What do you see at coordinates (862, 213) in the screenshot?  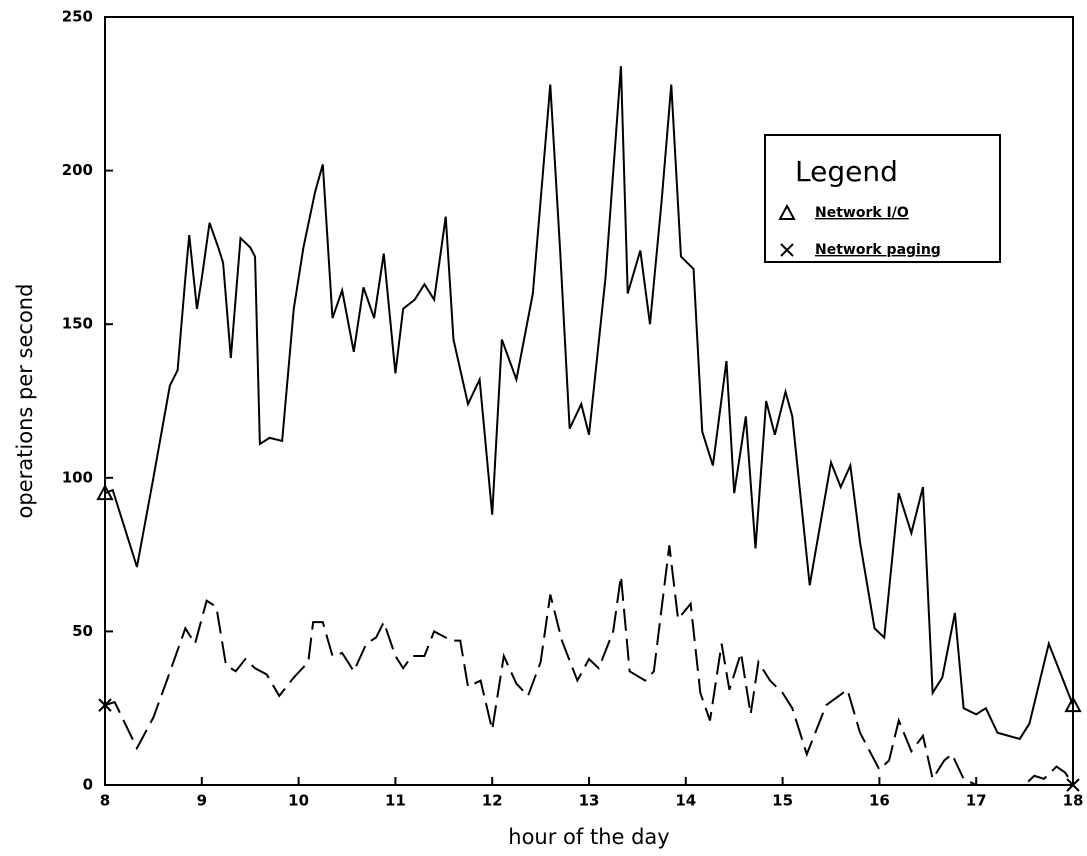 I see `legend-label: Network I/O` at bounding box center [862, 213].